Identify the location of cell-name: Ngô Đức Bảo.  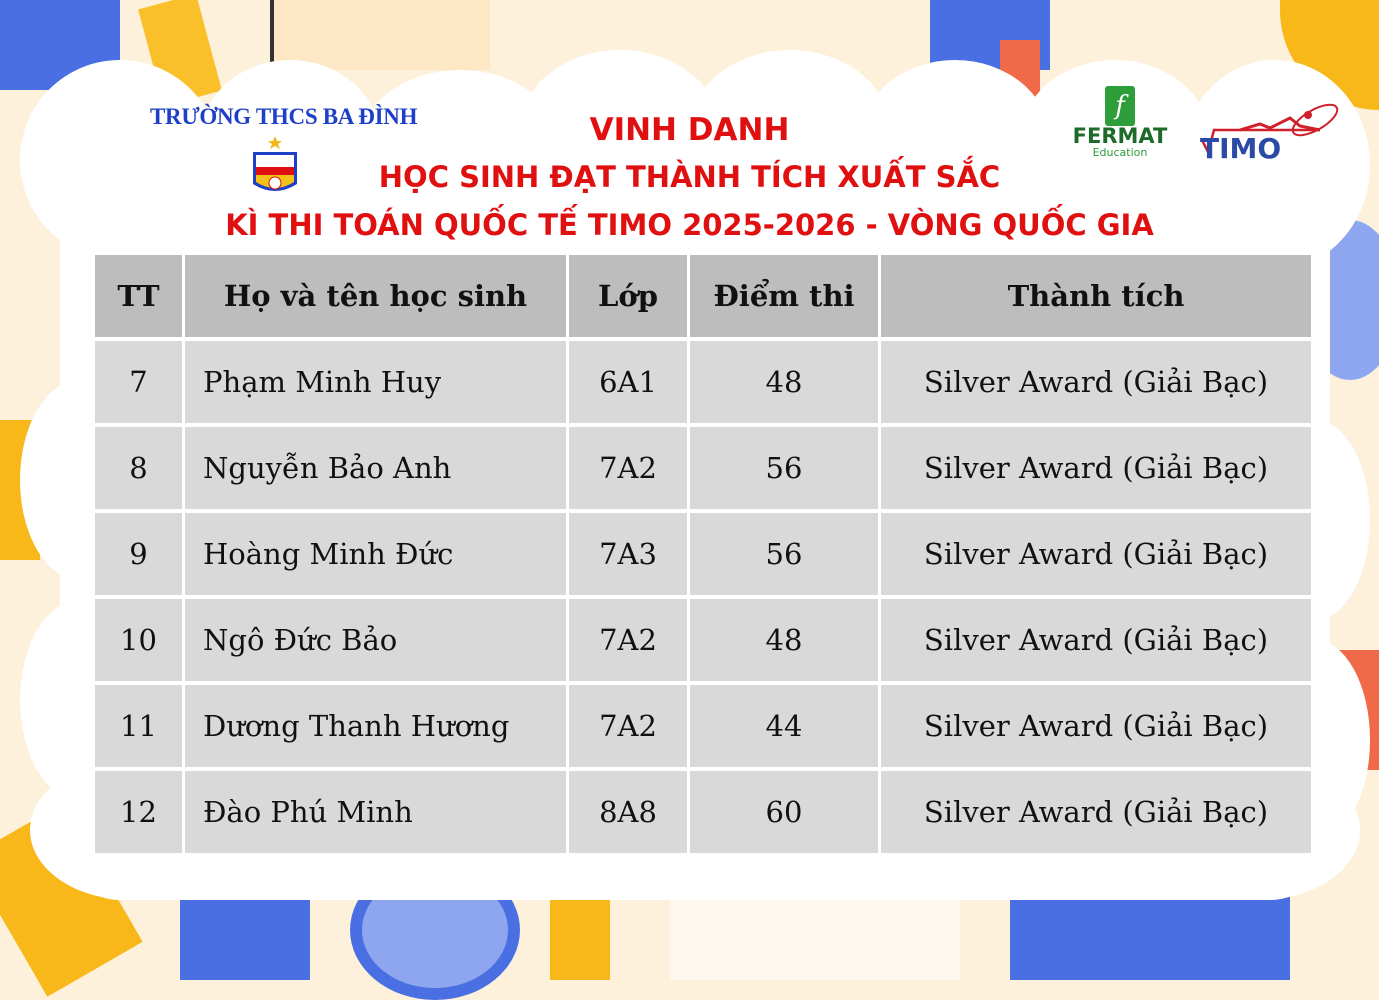
(375, 640).